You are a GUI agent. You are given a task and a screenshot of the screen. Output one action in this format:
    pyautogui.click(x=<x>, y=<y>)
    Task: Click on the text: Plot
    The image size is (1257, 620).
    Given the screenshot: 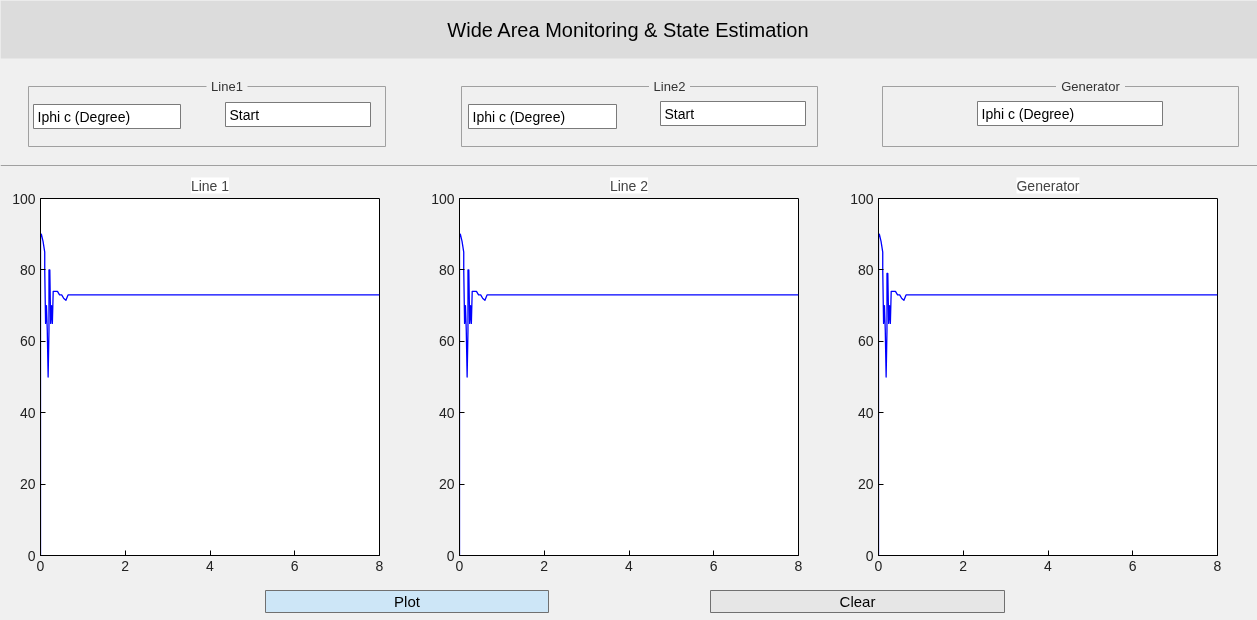 What is the action you would take?
    pyautogui.click(x=407, y=601)
    